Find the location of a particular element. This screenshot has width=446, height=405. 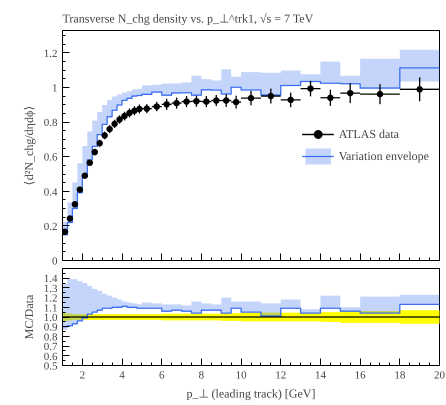

y-axis-title: ⟨d²N_chg/dηdϕ⟩ is located at coordinates (29, 146).